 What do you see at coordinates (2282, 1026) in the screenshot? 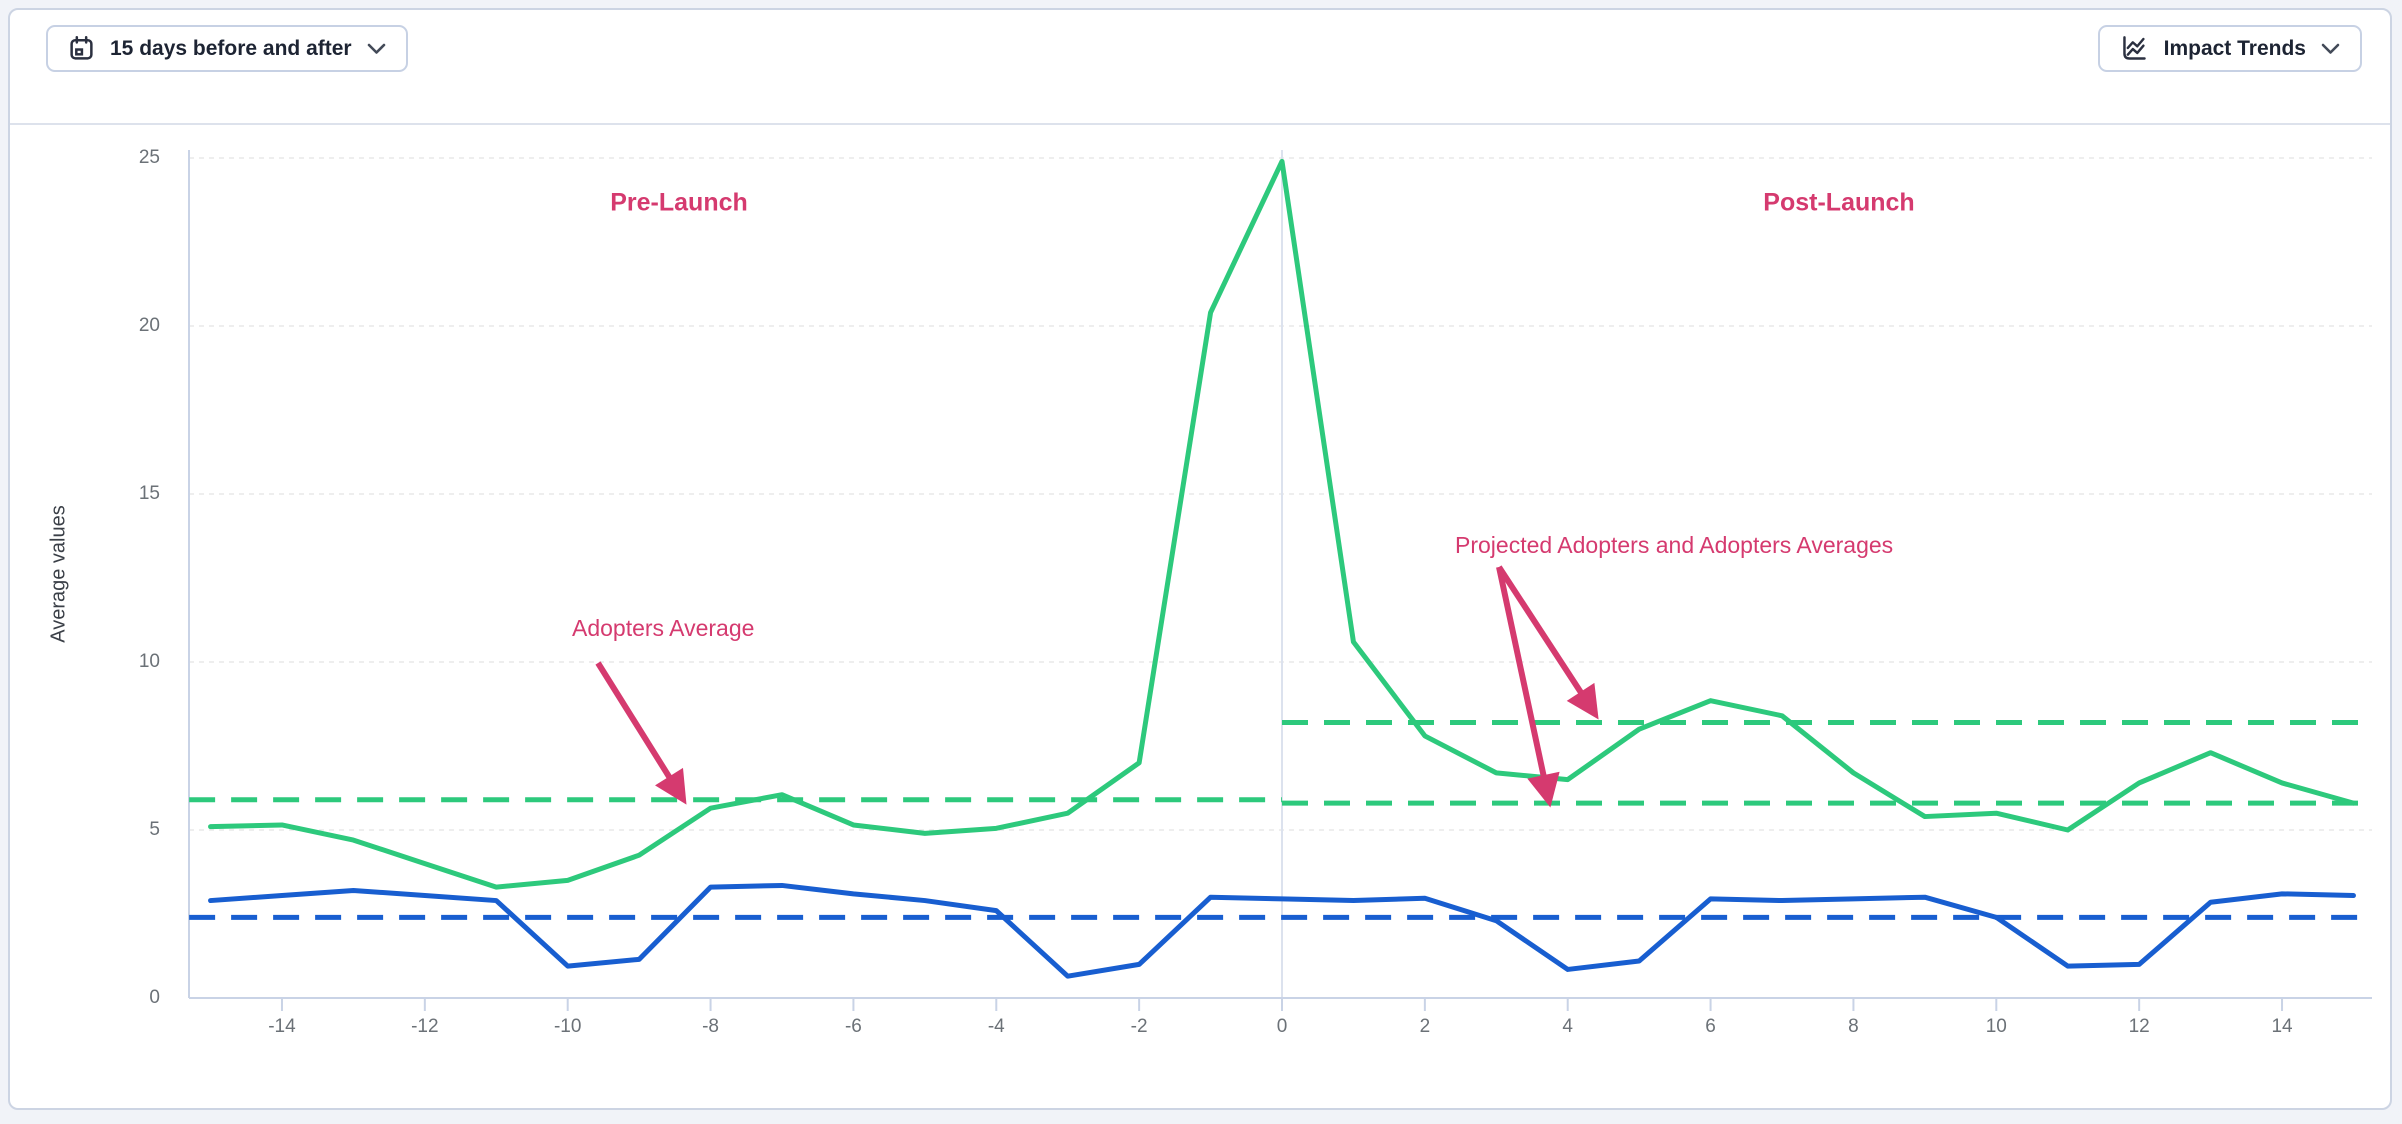
I see `x-tick-label-14: 14` at bounding box center [2282, 1026].